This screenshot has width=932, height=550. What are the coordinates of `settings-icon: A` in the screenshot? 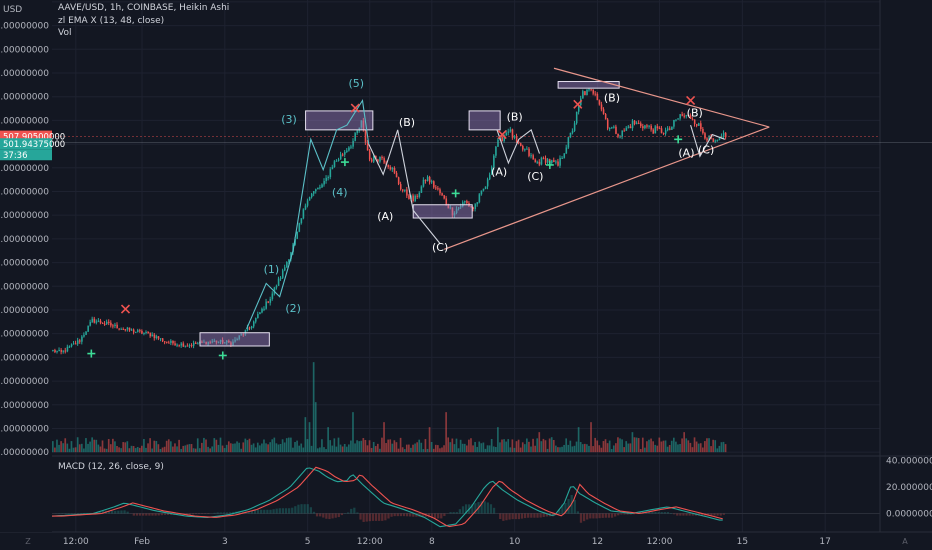 It's located at (905, 541).